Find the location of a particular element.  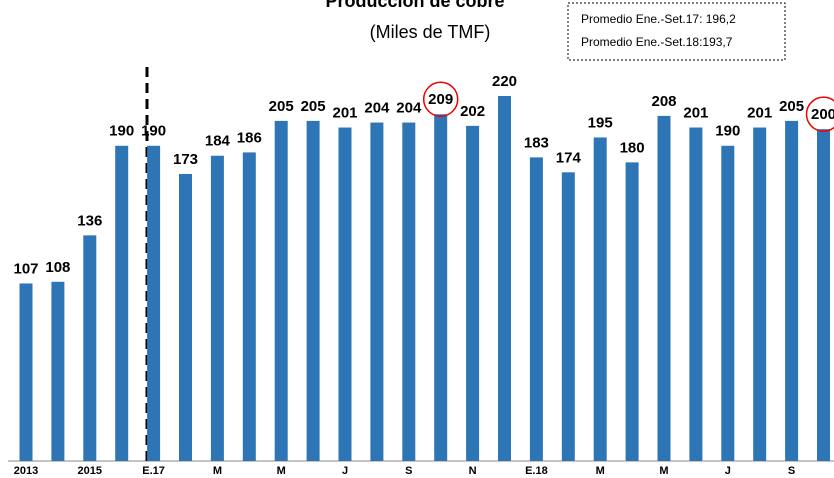

annotation: Promedio Ene.-Set.18:193,7 is located at coordinates (657, 42).